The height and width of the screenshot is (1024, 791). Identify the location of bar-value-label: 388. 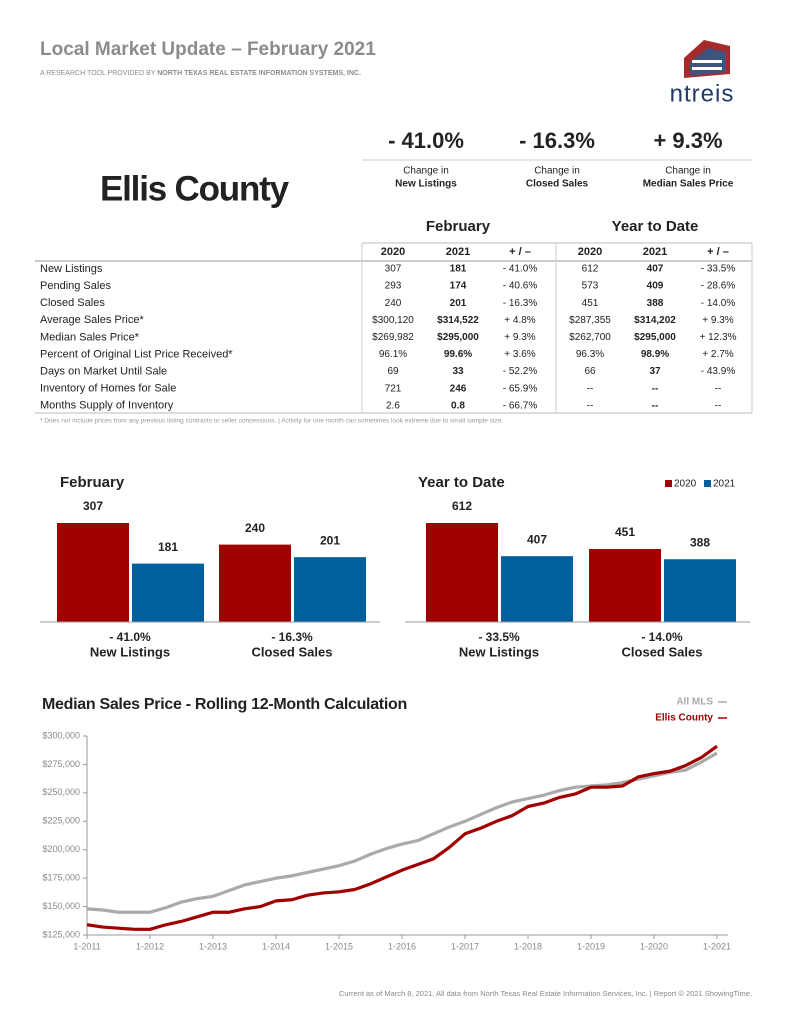
(700, 542).